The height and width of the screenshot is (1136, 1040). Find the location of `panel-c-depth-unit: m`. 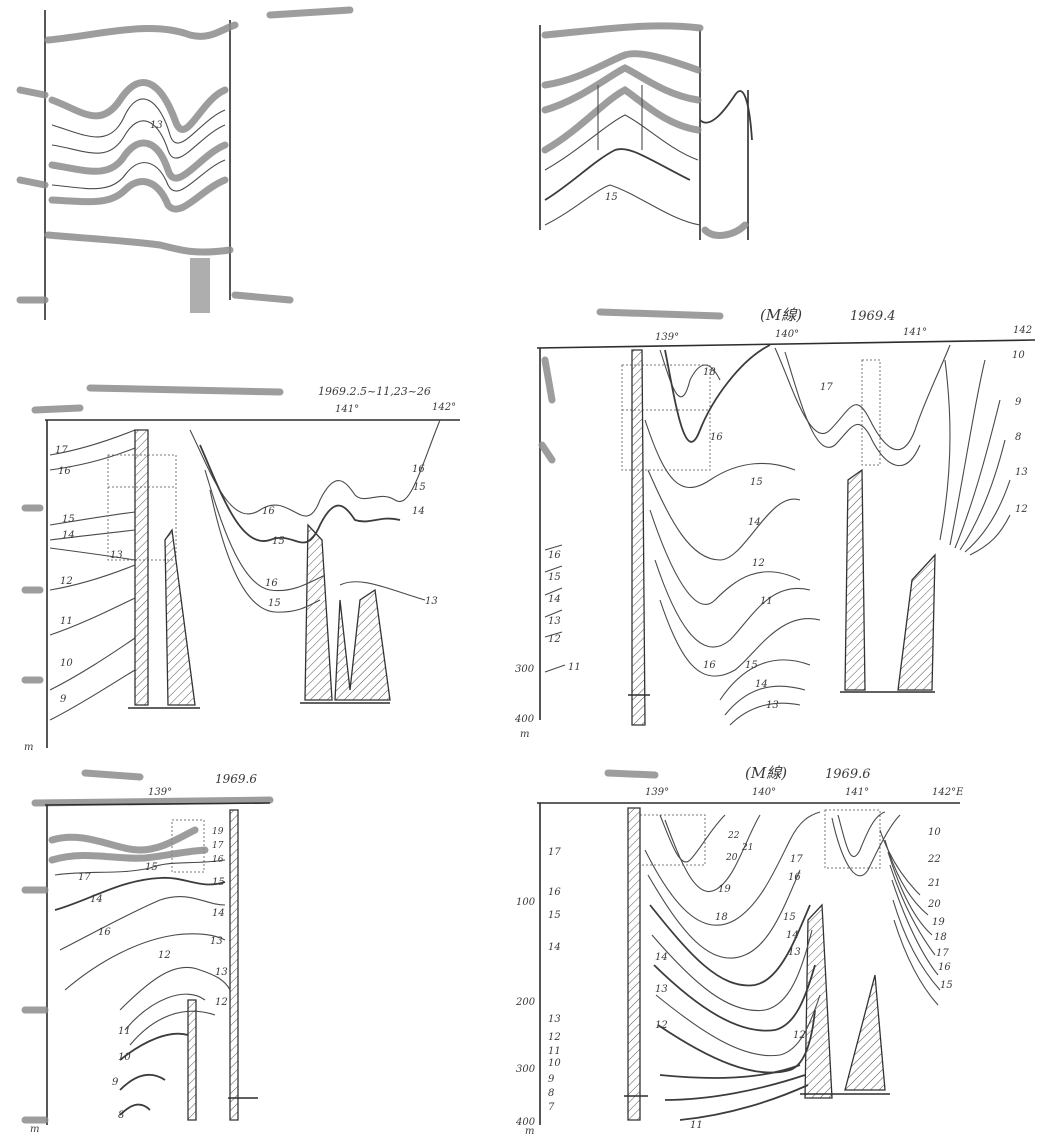

panel-c-depth-unit: m is located at coordinates (28, 747).